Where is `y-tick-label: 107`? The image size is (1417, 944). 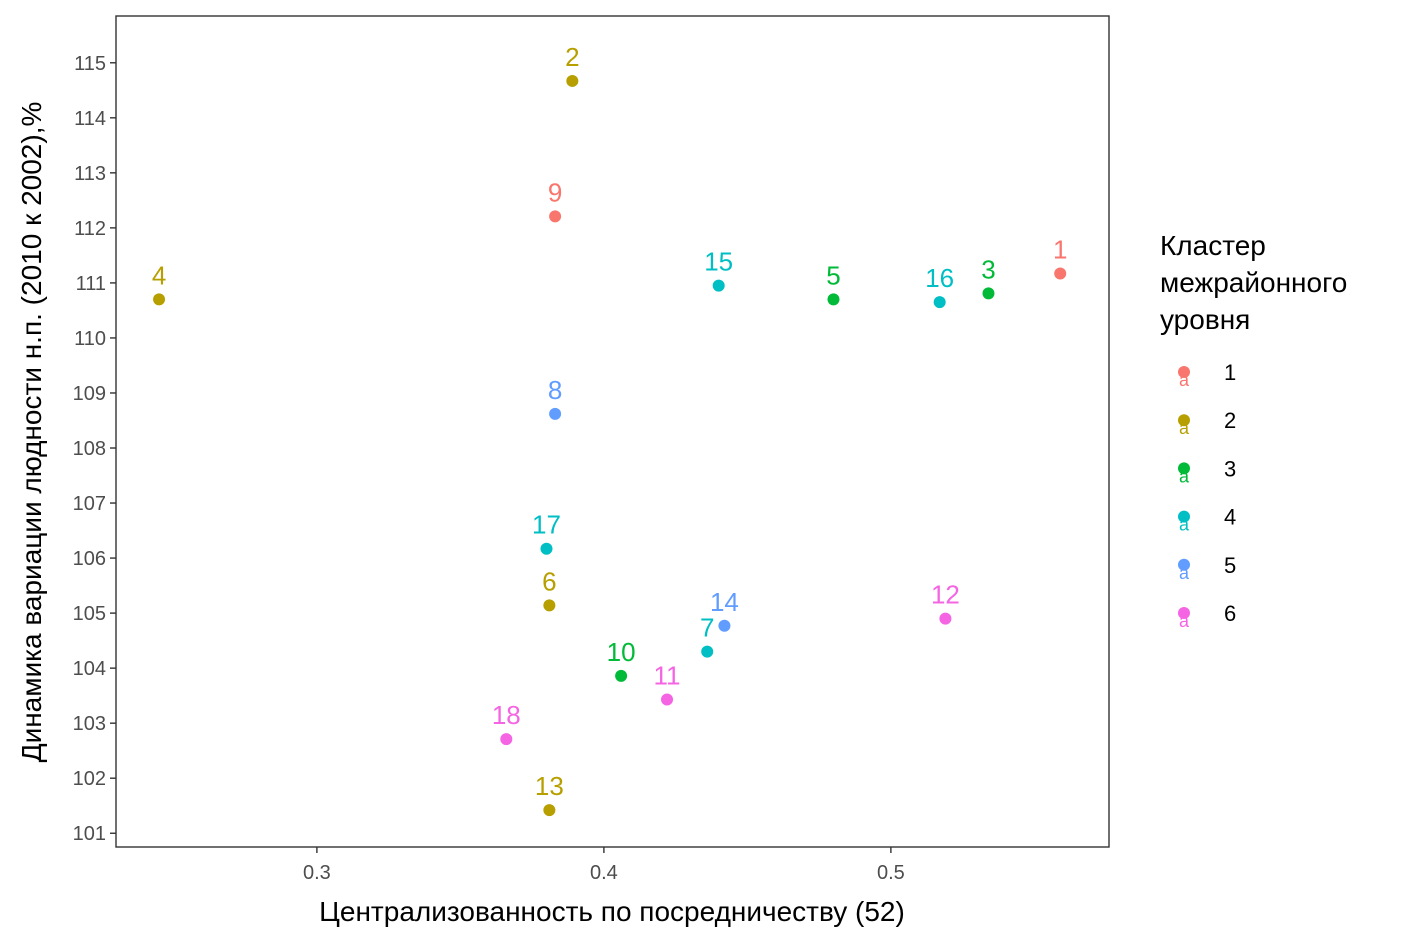
y-tick-label: 107 is located at coordinates (89, 504).